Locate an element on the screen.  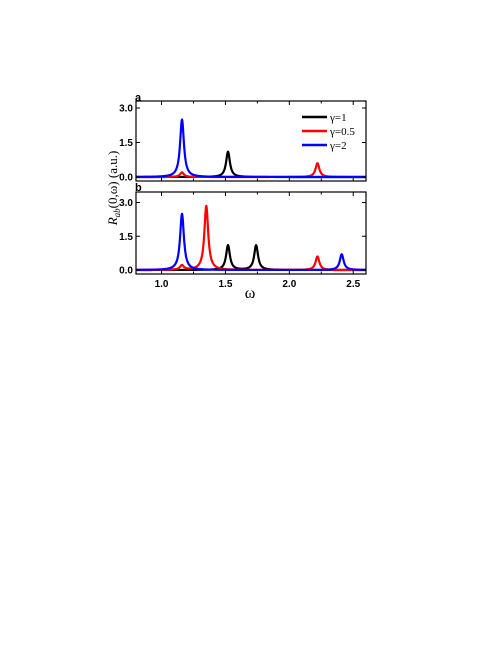
x-tick-label: 2.0 is located at coordinates (289, 284).